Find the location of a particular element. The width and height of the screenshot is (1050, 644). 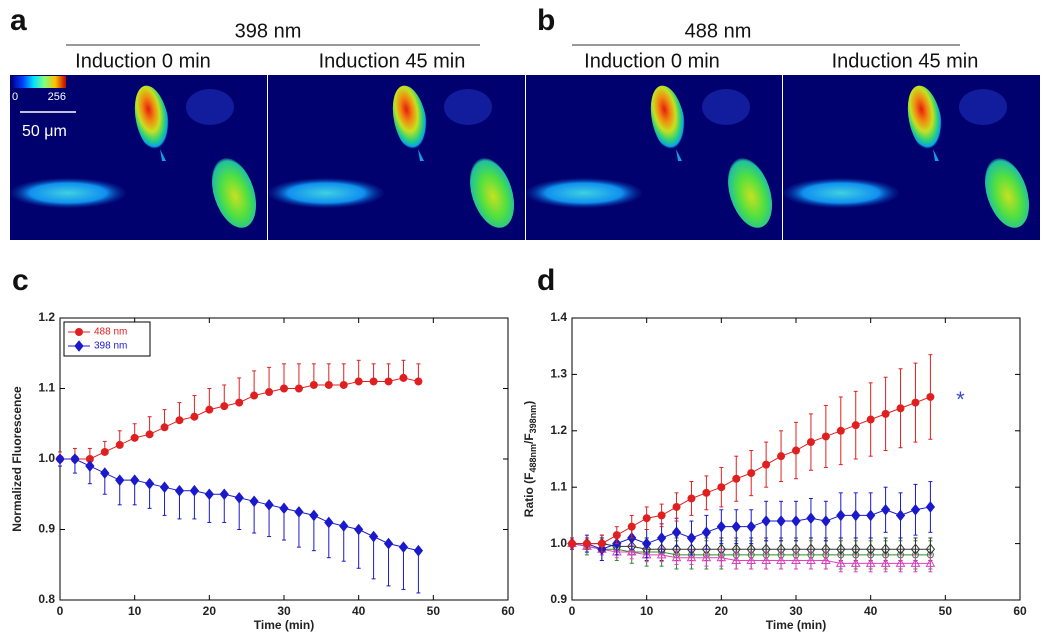

y-axis-label-part: ) is located at coordinates (529, 403).